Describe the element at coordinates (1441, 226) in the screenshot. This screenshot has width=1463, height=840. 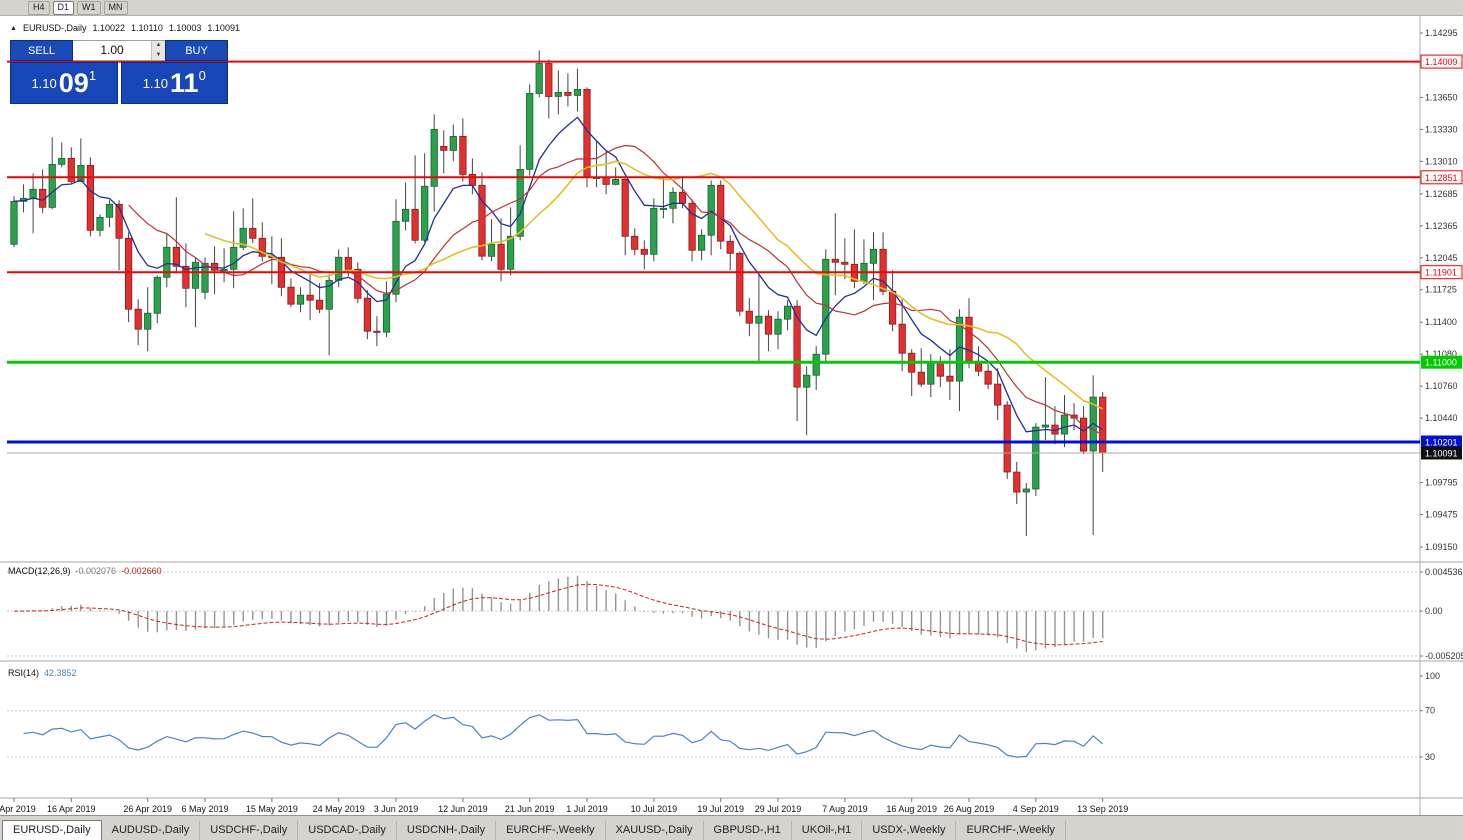
I see `svg-text: 1.12365` at that location.